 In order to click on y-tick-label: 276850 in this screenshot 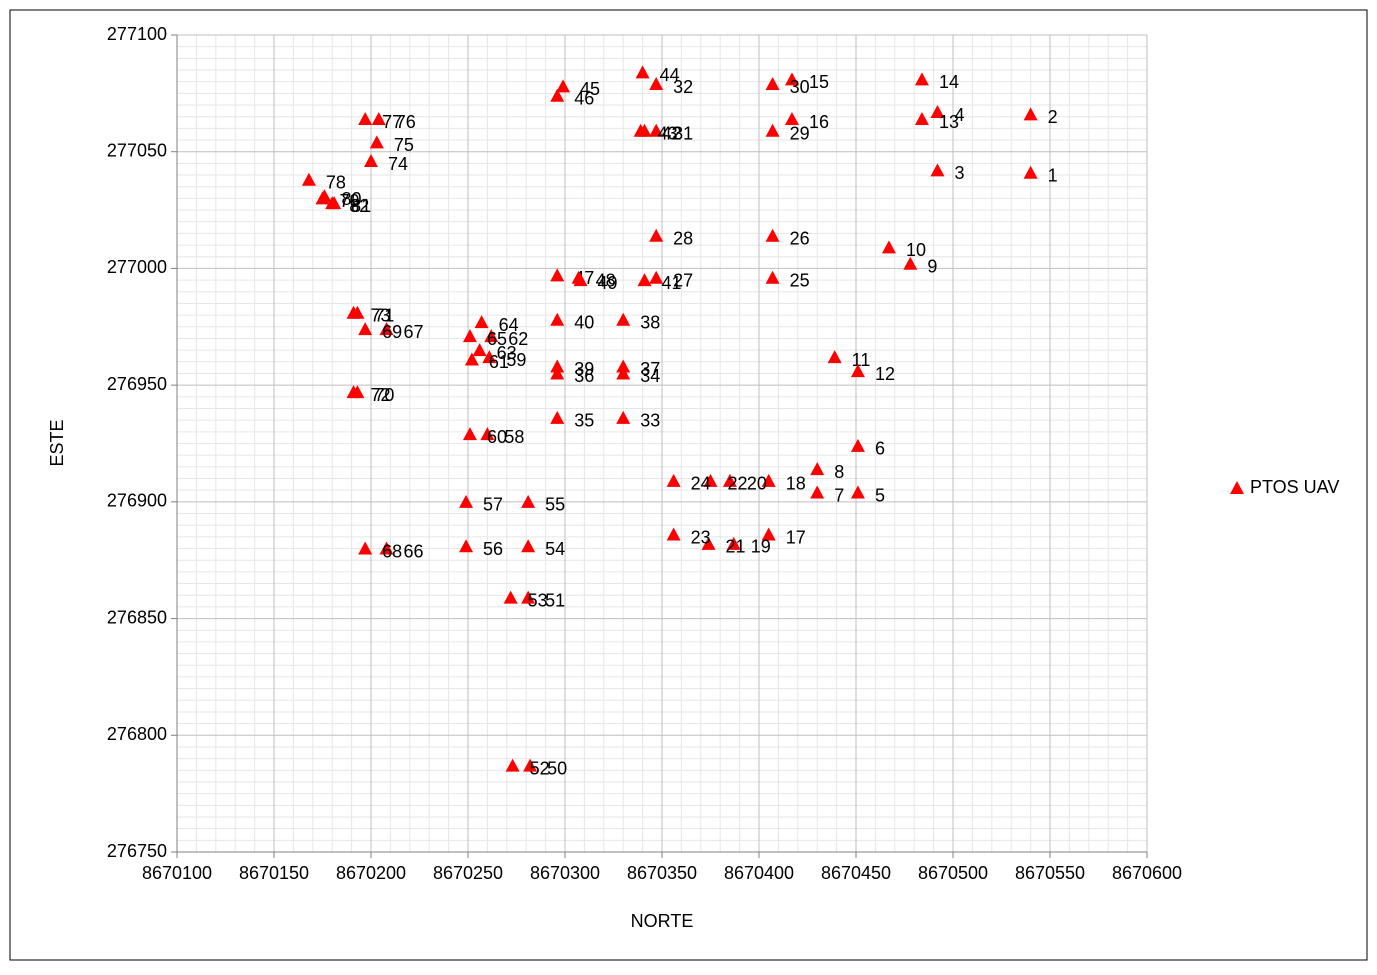, I will do `click(137, 617)`.